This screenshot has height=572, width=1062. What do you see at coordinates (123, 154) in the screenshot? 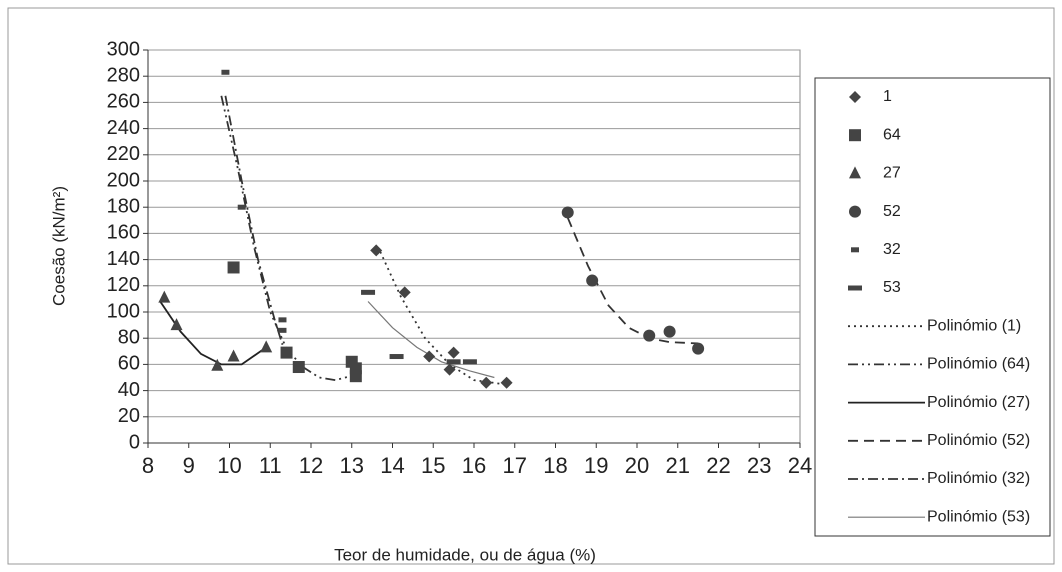
I see `y-tick-label: 220` at bounding box center [123, 154].